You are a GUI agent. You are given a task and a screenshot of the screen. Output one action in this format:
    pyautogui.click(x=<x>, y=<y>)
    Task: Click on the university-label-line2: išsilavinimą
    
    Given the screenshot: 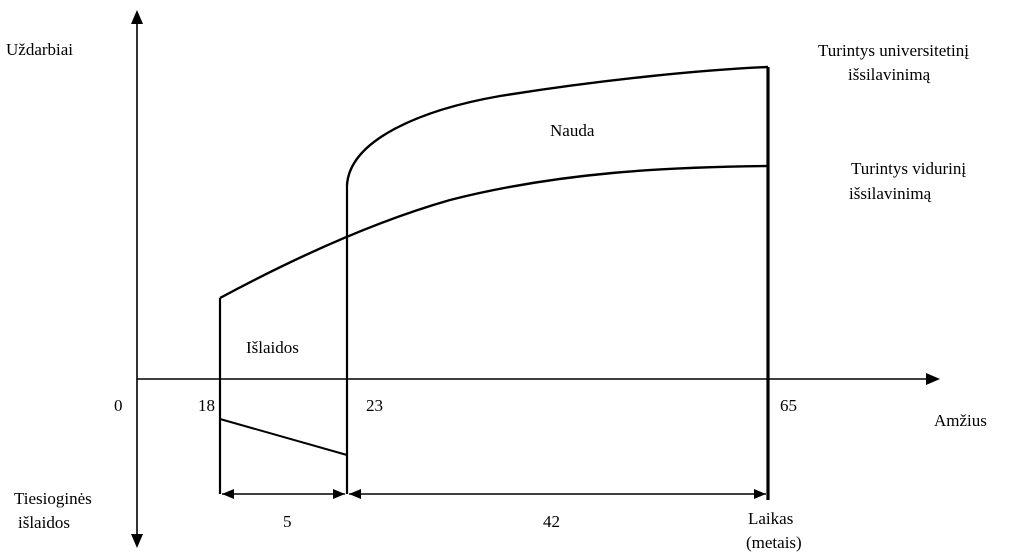 What is the action you would take?
    pyautogui.click(x=889, y=74)
    